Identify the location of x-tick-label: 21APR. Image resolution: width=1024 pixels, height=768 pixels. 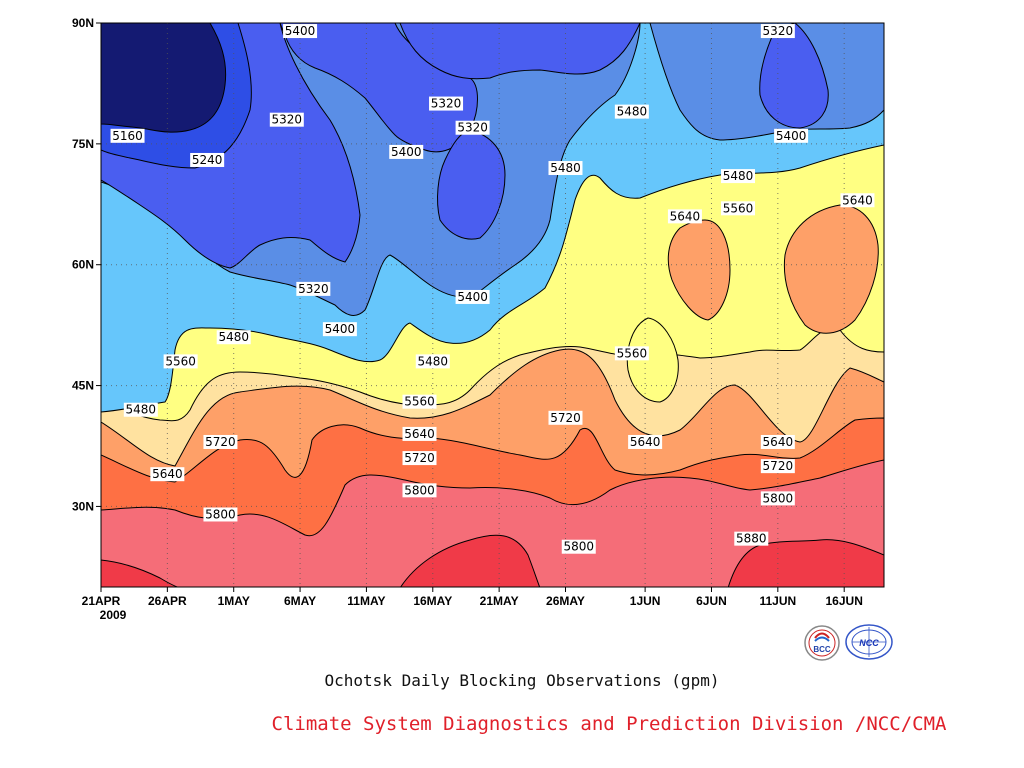
(101, 601).